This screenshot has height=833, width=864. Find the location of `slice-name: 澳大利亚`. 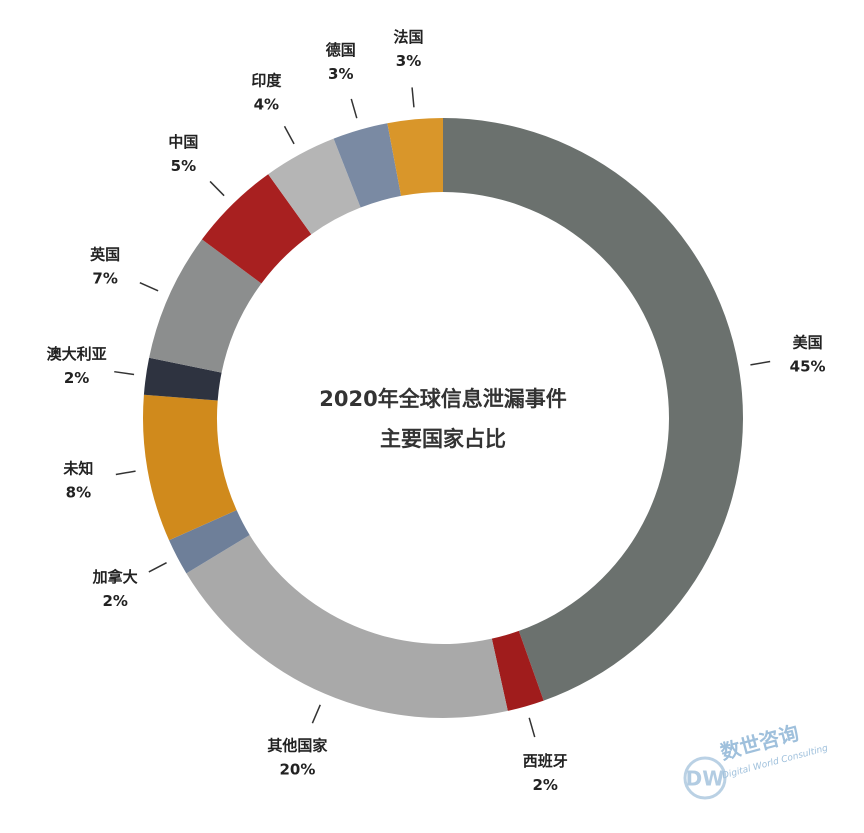

slice-name: 澳大利亚 is located at coordinates (77, 354).